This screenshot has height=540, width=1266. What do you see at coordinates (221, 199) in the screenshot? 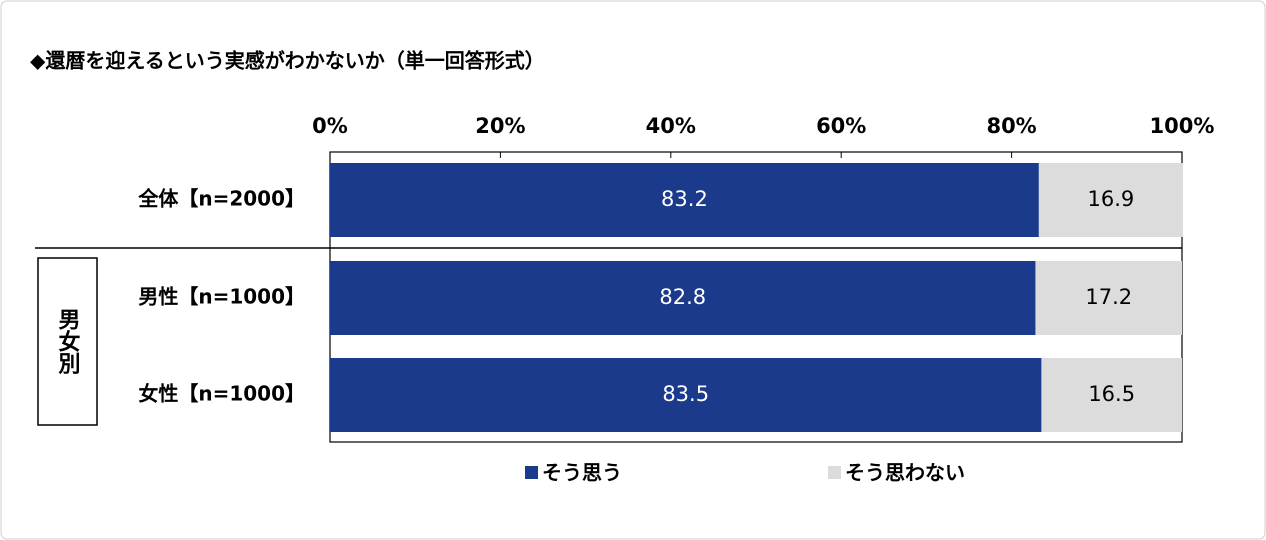
I see `y-tick-label: 全体【n=2000】` at bounding box center [221, 199].